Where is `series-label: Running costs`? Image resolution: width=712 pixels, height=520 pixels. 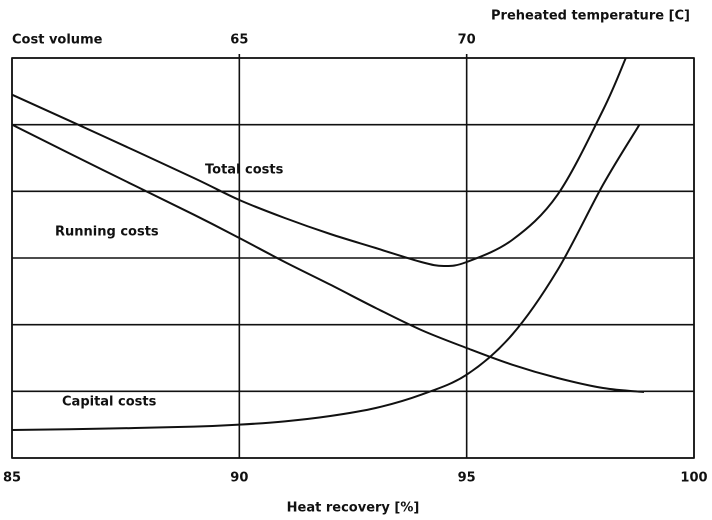 series-label: Running costs is located at coordinates (107, 232).